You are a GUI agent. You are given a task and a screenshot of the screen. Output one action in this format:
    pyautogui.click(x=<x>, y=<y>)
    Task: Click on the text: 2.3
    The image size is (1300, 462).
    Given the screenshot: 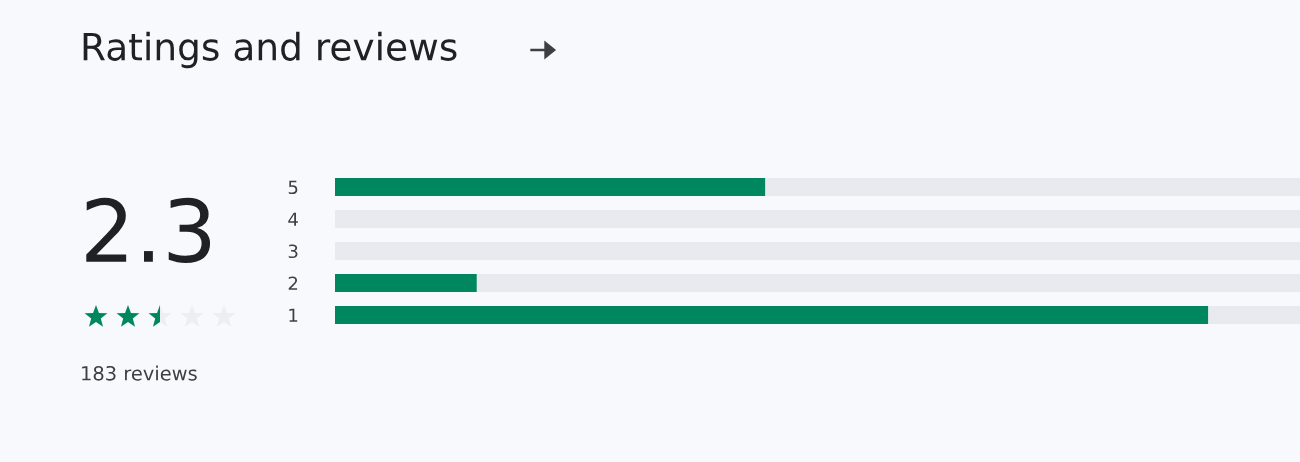 What is the action you would take?
    pyautogui.click(x=148, y=230)
    